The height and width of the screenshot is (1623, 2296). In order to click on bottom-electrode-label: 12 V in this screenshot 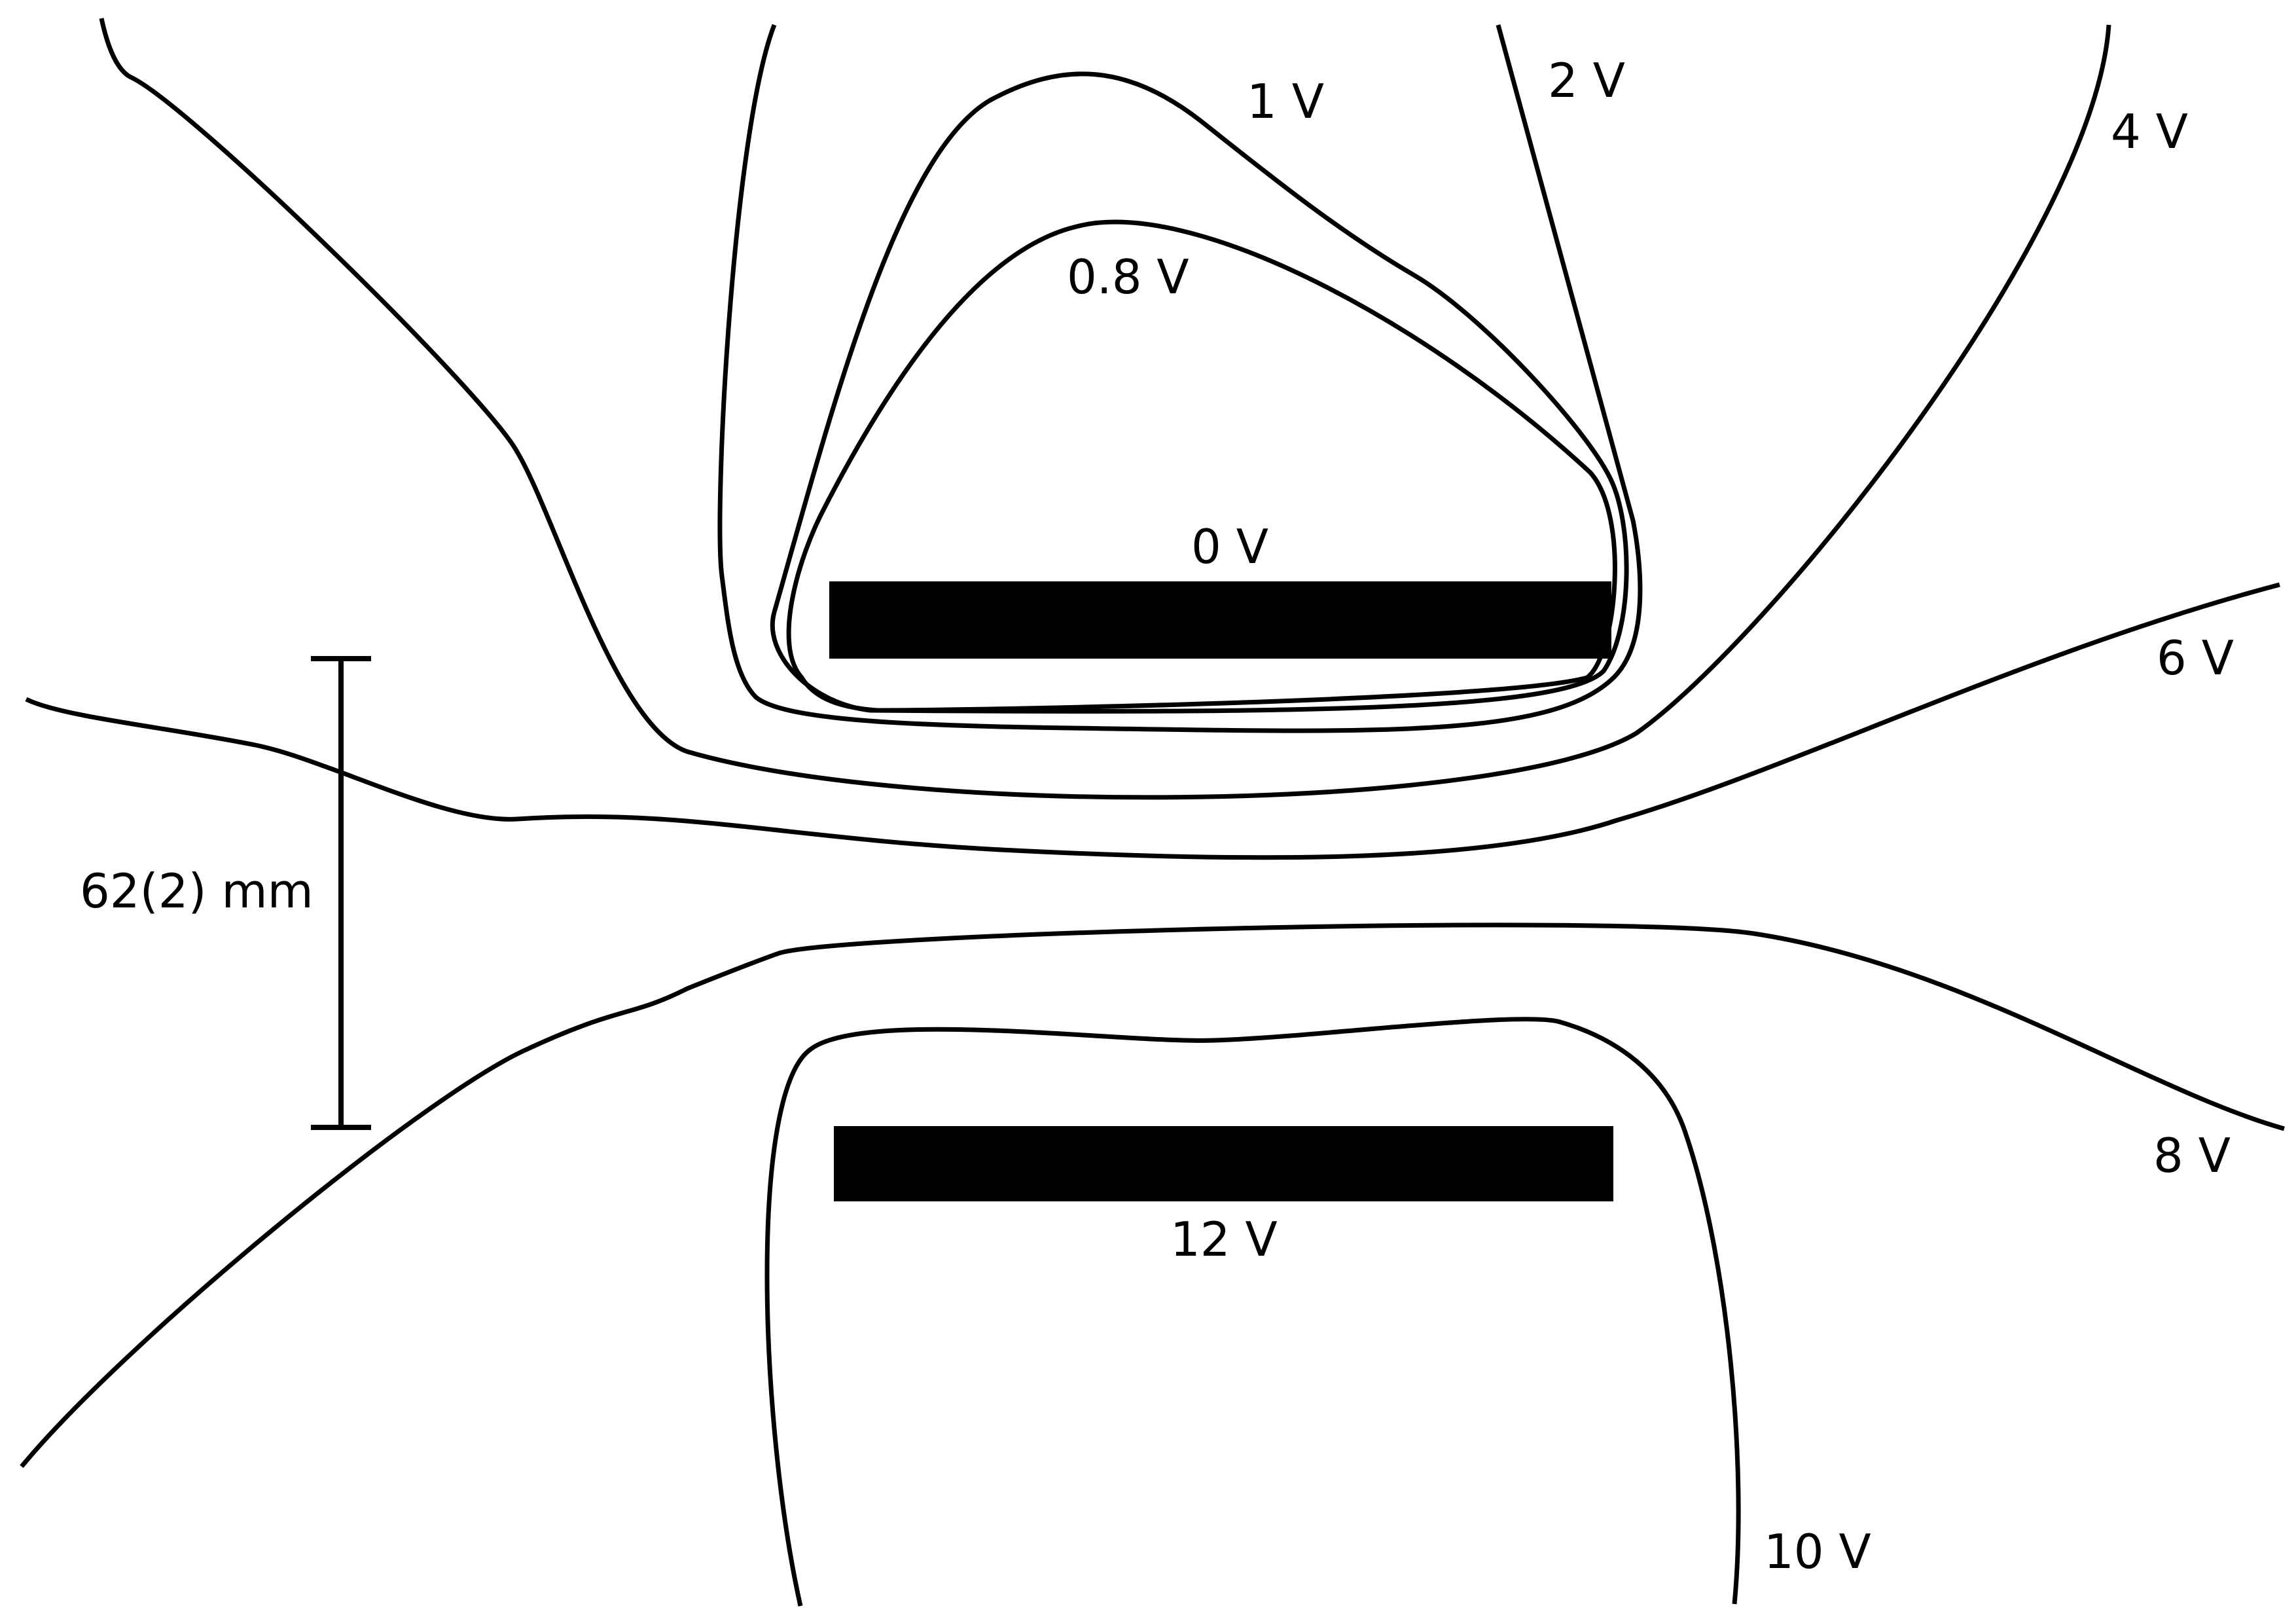, I will do `click(1224, 1239)`.